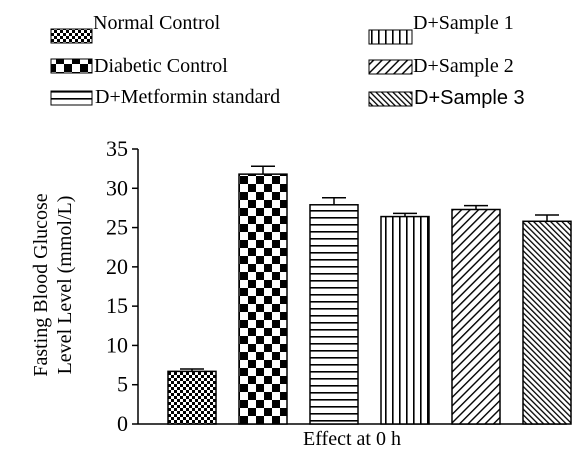 The image size is (580, 452). Describe the element at coordinates (469, 98) in the screenshot. I see `legend-label-sample-3: D+Sample 3` at that location.